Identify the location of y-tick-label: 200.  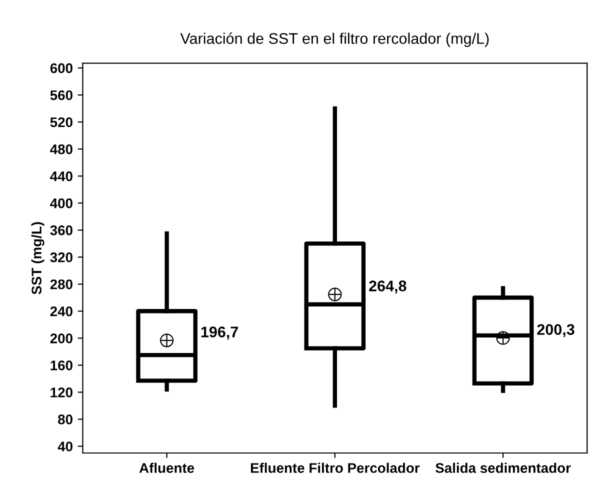
(61, 338).